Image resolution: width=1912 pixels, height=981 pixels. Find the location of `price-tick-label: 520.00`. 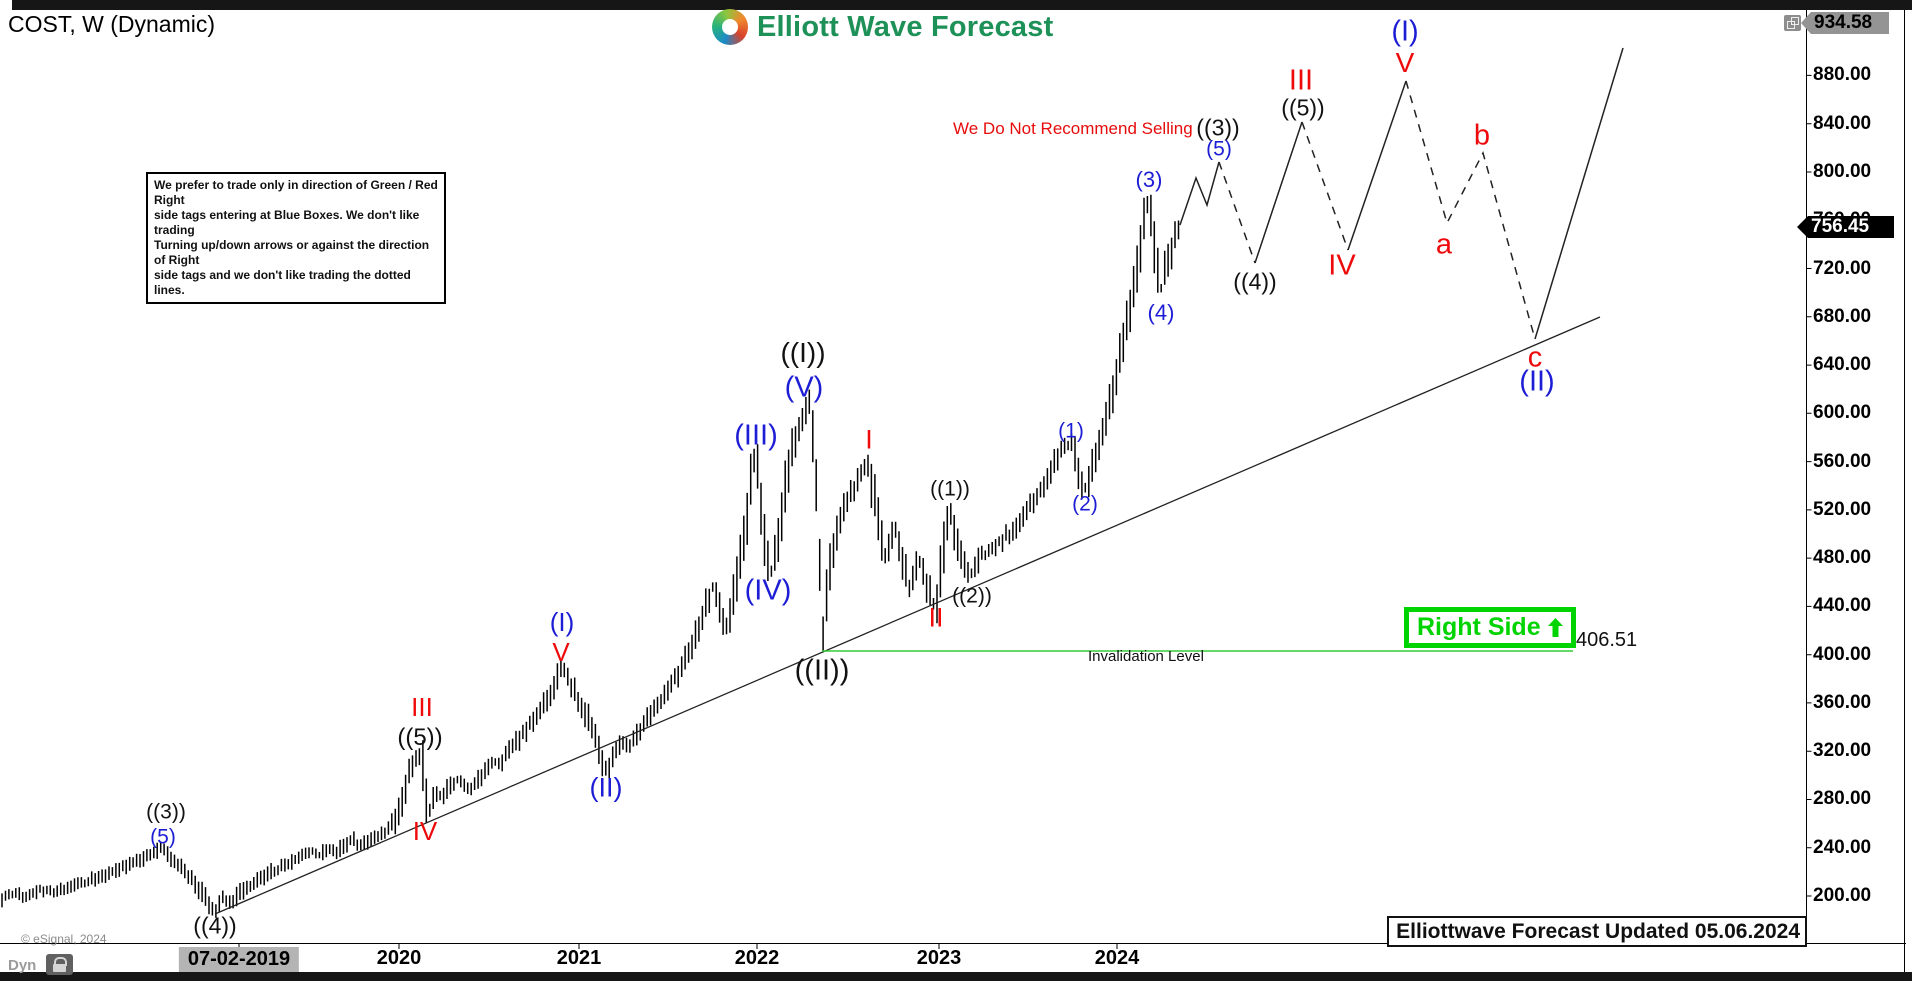

price-tick-label: 520.00 is located at coordinates (1842, 509).